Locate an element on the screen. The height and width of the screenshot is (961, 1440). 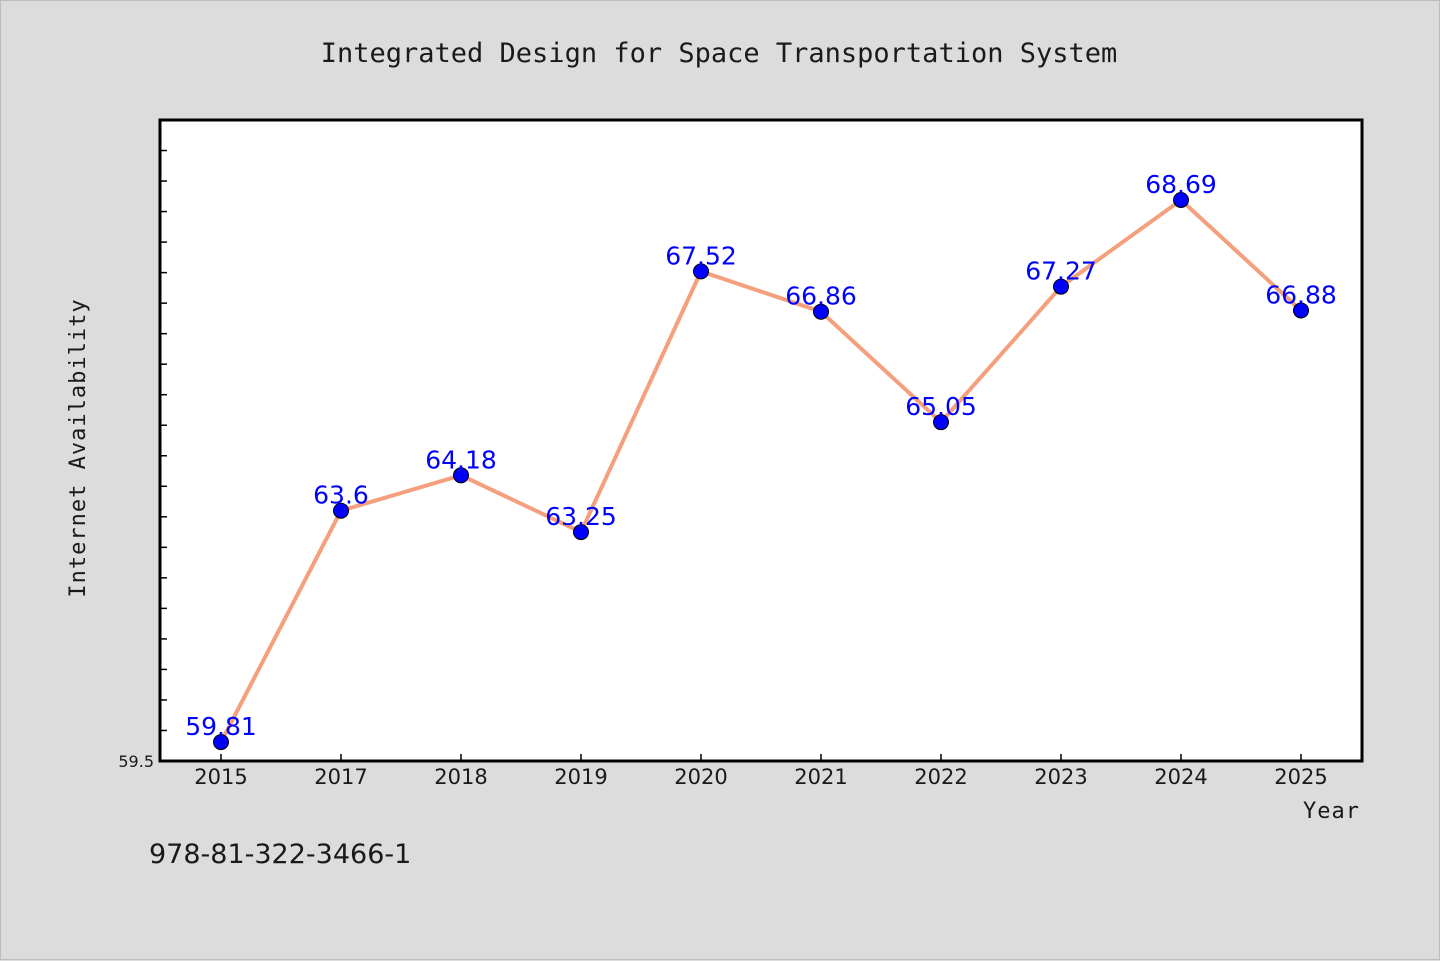
y-tick-label: 59.5 is located at coordinates (136, 761).